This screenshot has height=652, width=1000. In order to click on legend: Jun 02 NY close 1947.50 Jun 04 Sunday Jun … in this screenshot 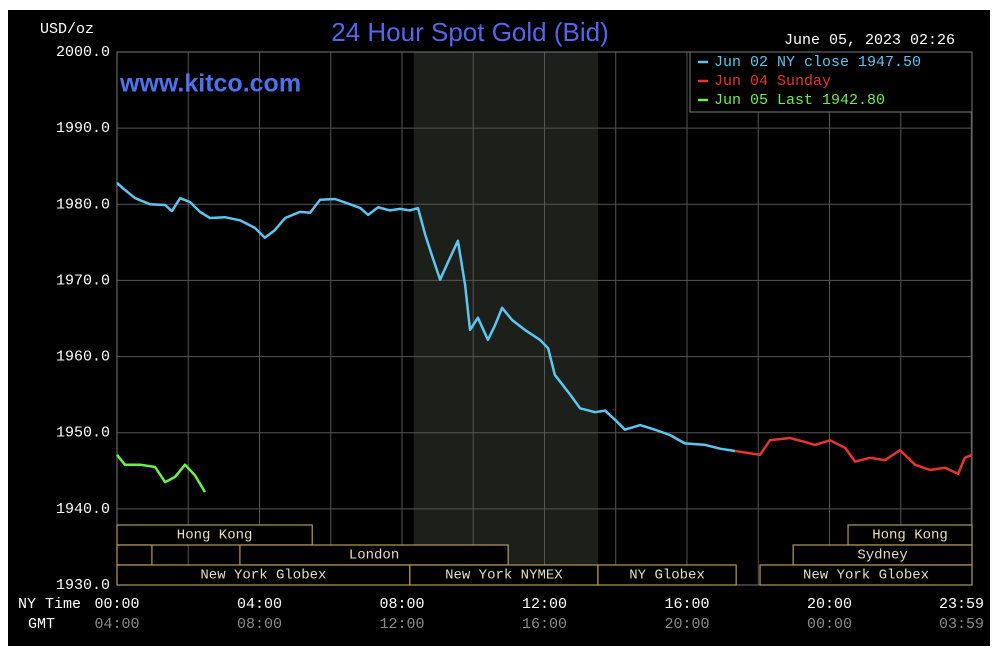, I will do `click(831, 82)`.